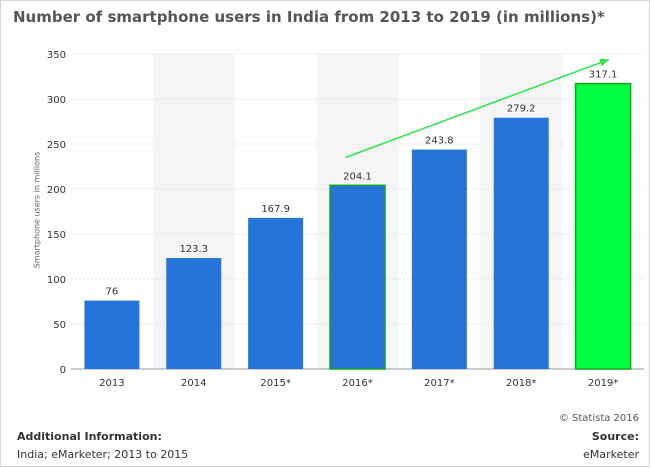 The image size is (650, 468). Describe the element at coordinates (439, 141) in the screenshot. I see `value-label: 243.8` at that location.